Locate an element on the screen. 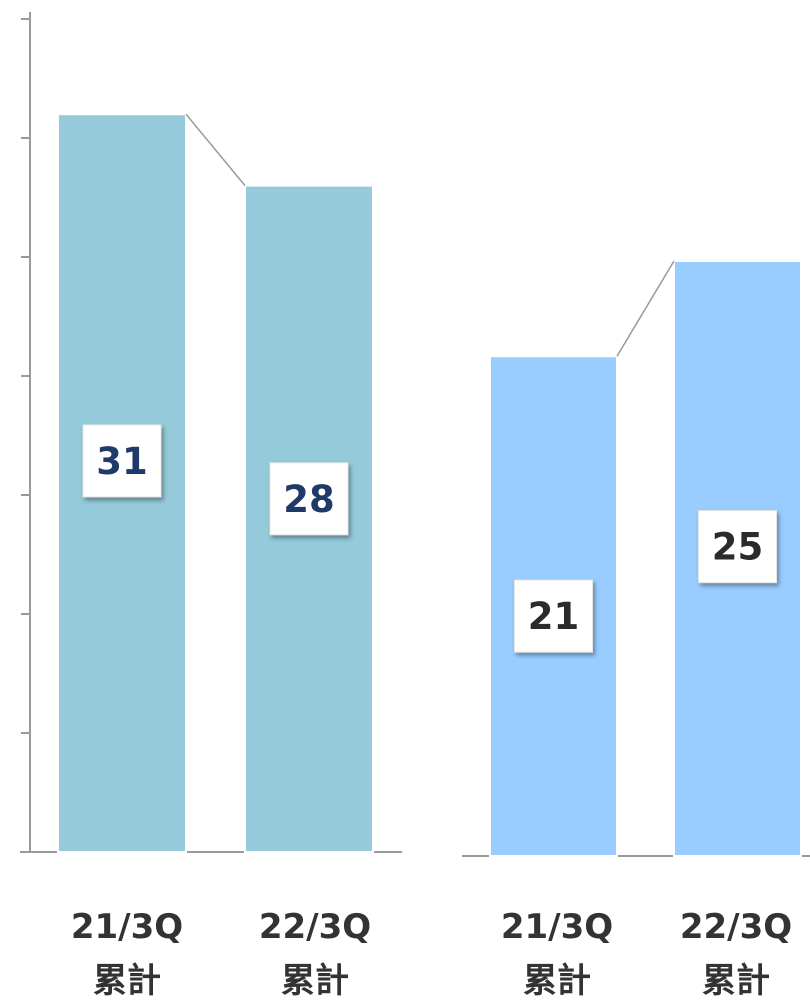 The image size is (810, 1006). data-label: 31 is located at coordinates (122, 461).